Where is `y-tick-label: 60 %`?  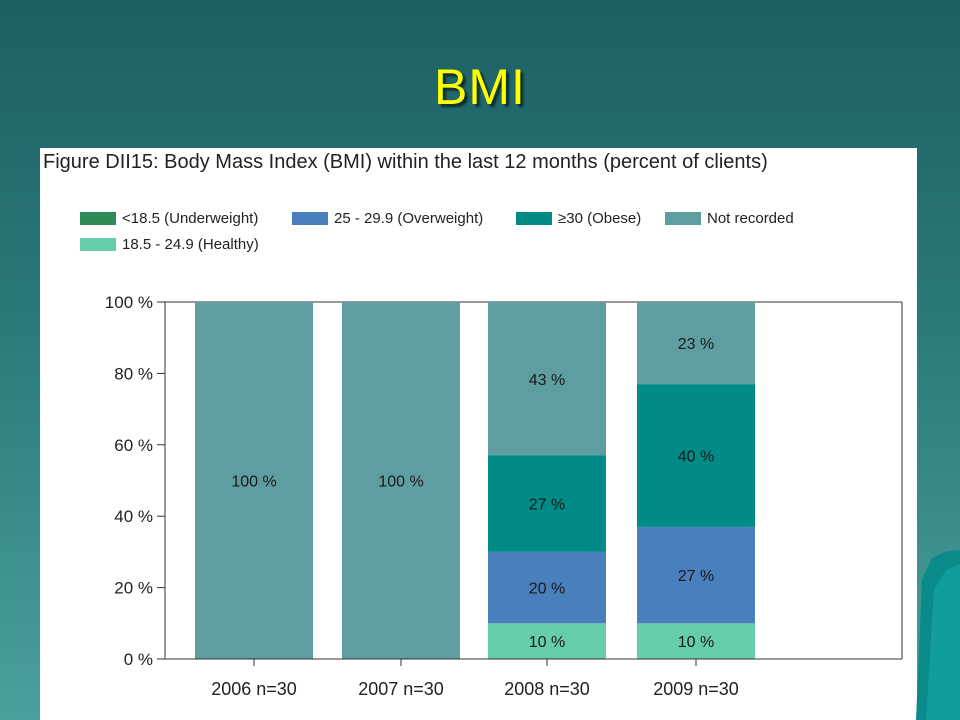
y-tick-label: 60 % is located at coordinates (133, 445).